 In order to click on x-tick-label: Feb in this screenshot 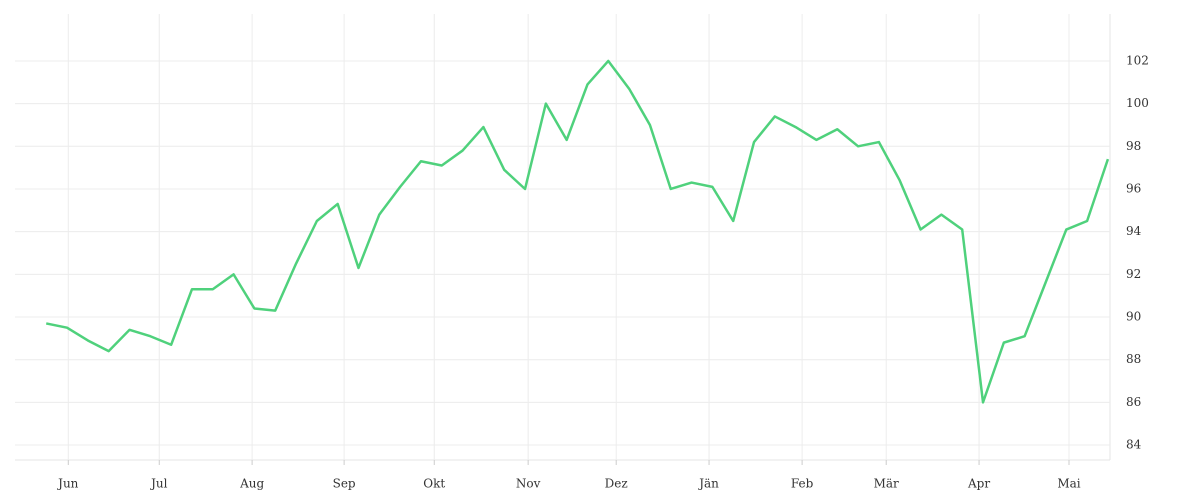, I will do `click(802, 484)`.